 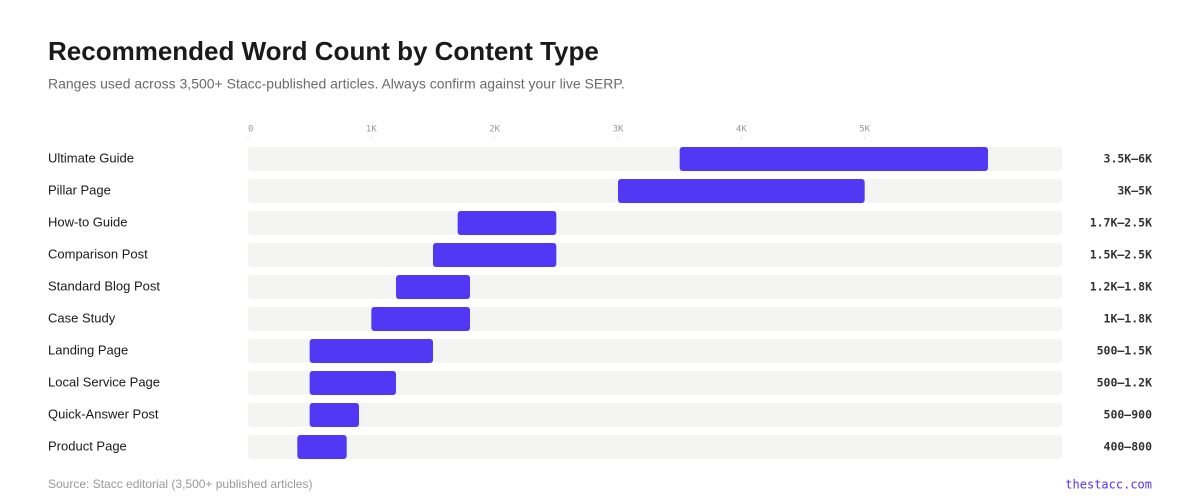 I want to click on x-tick-label: 4K, so click(x=741, y=130).